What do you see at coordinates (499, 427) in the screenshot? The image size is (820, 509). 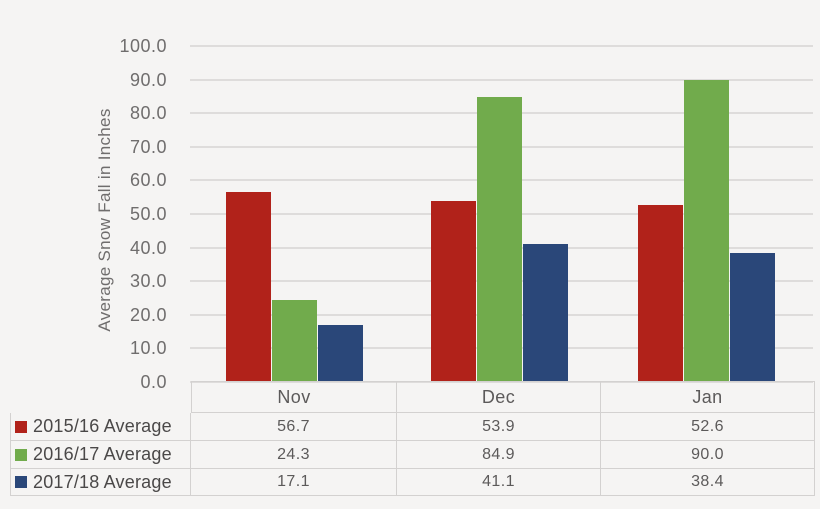 I see `table-cell-2015-16-average-dec: 53.9` at bounding box center [499, 427].